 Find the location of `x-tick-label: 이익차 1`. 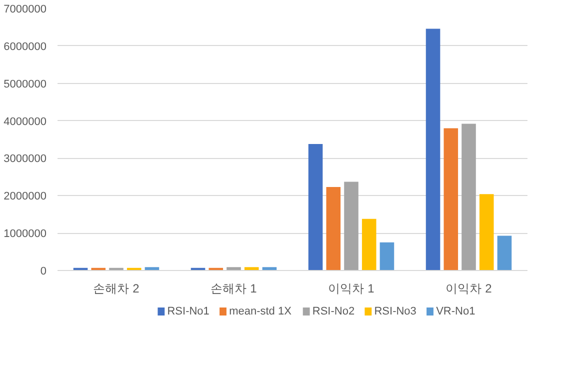

x-tick-label: 이익차 1 is located at coordinates (351, 289).